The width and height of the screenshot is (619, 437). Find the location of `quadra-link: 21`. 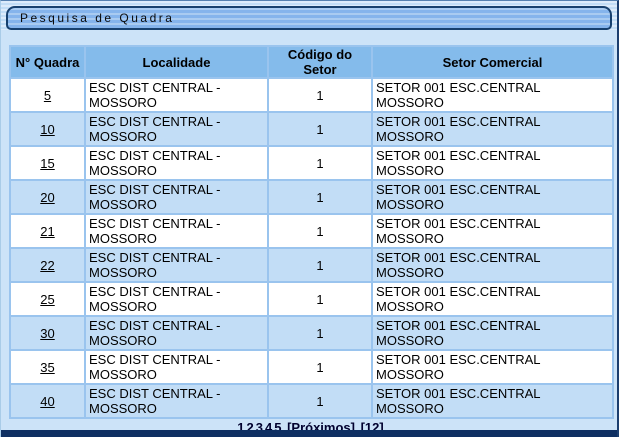

quadra-link: 21 is located at coordinates (47, 231).